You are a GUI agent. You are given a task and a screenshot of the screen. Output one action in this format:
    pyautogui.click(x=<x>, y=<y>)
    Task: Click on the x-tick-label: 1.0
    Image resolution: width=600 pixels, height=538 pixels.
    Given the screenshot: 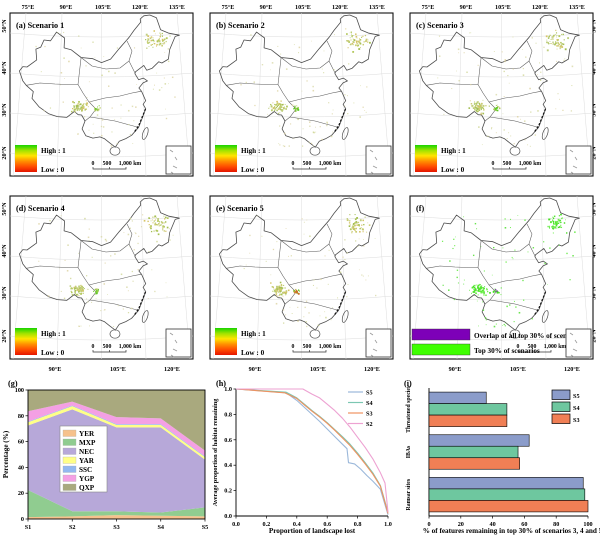 What is the action you would take?
    pyautogui.click(x=388, y=524)
    